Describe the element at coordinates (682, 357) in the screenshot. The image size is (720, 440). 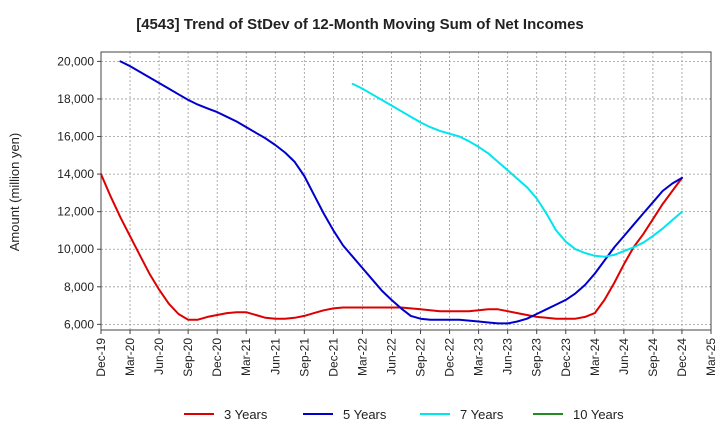
I see `x-tick-label: Dec-24` at that location.